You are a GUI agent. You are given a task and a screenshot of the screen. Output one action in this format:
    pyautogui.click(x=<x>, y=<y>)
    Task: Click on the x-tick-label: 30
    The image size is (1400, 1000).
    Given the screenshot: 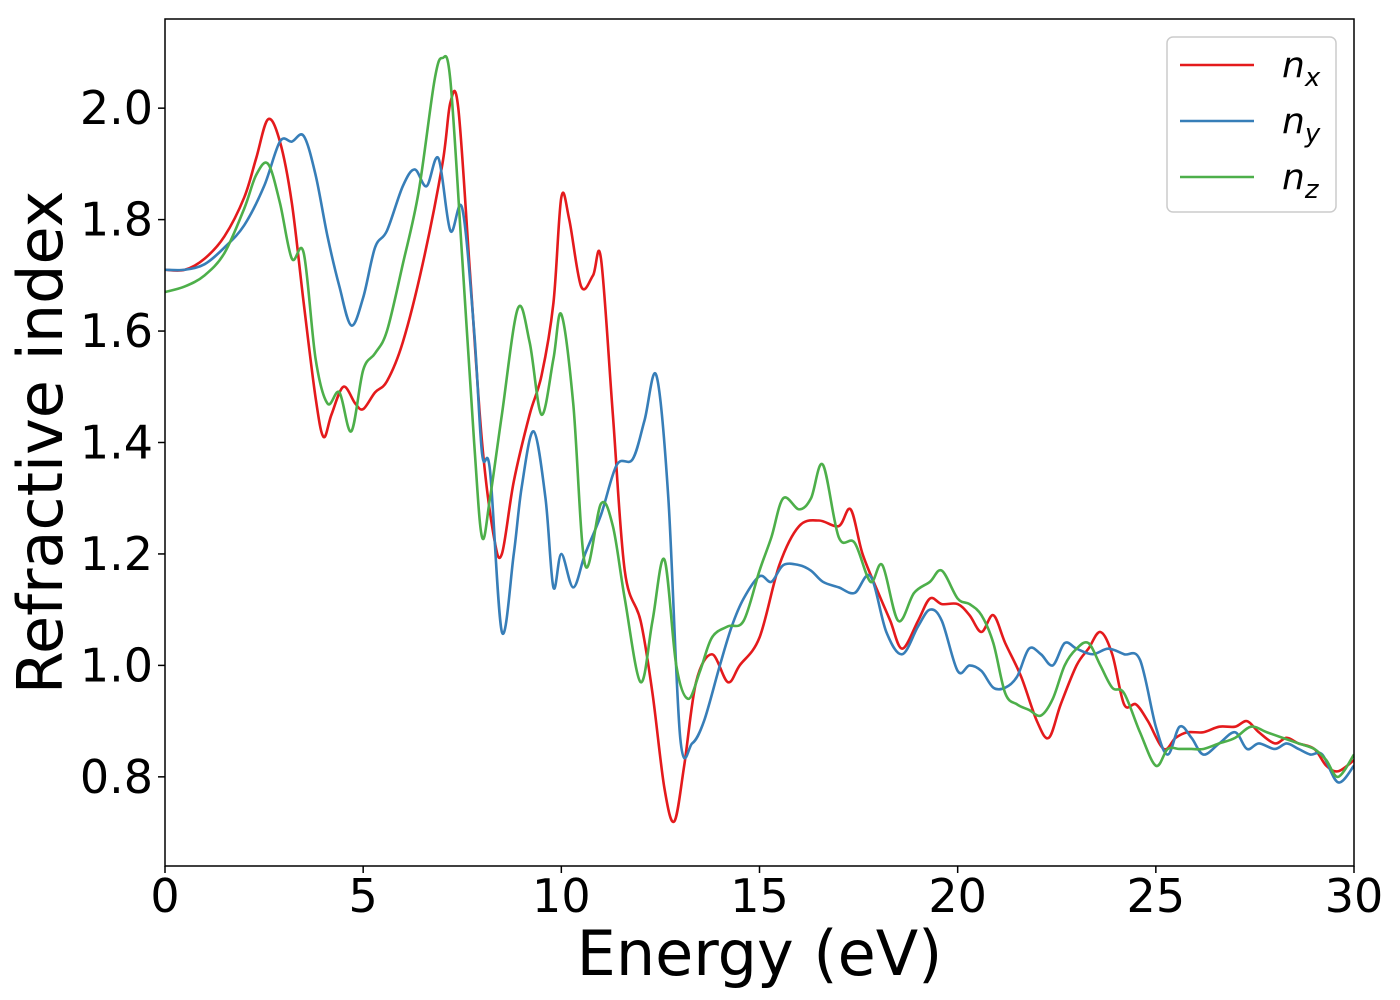 What is the action you would take?
    pyautogui.click(x=1354, y=896)
    